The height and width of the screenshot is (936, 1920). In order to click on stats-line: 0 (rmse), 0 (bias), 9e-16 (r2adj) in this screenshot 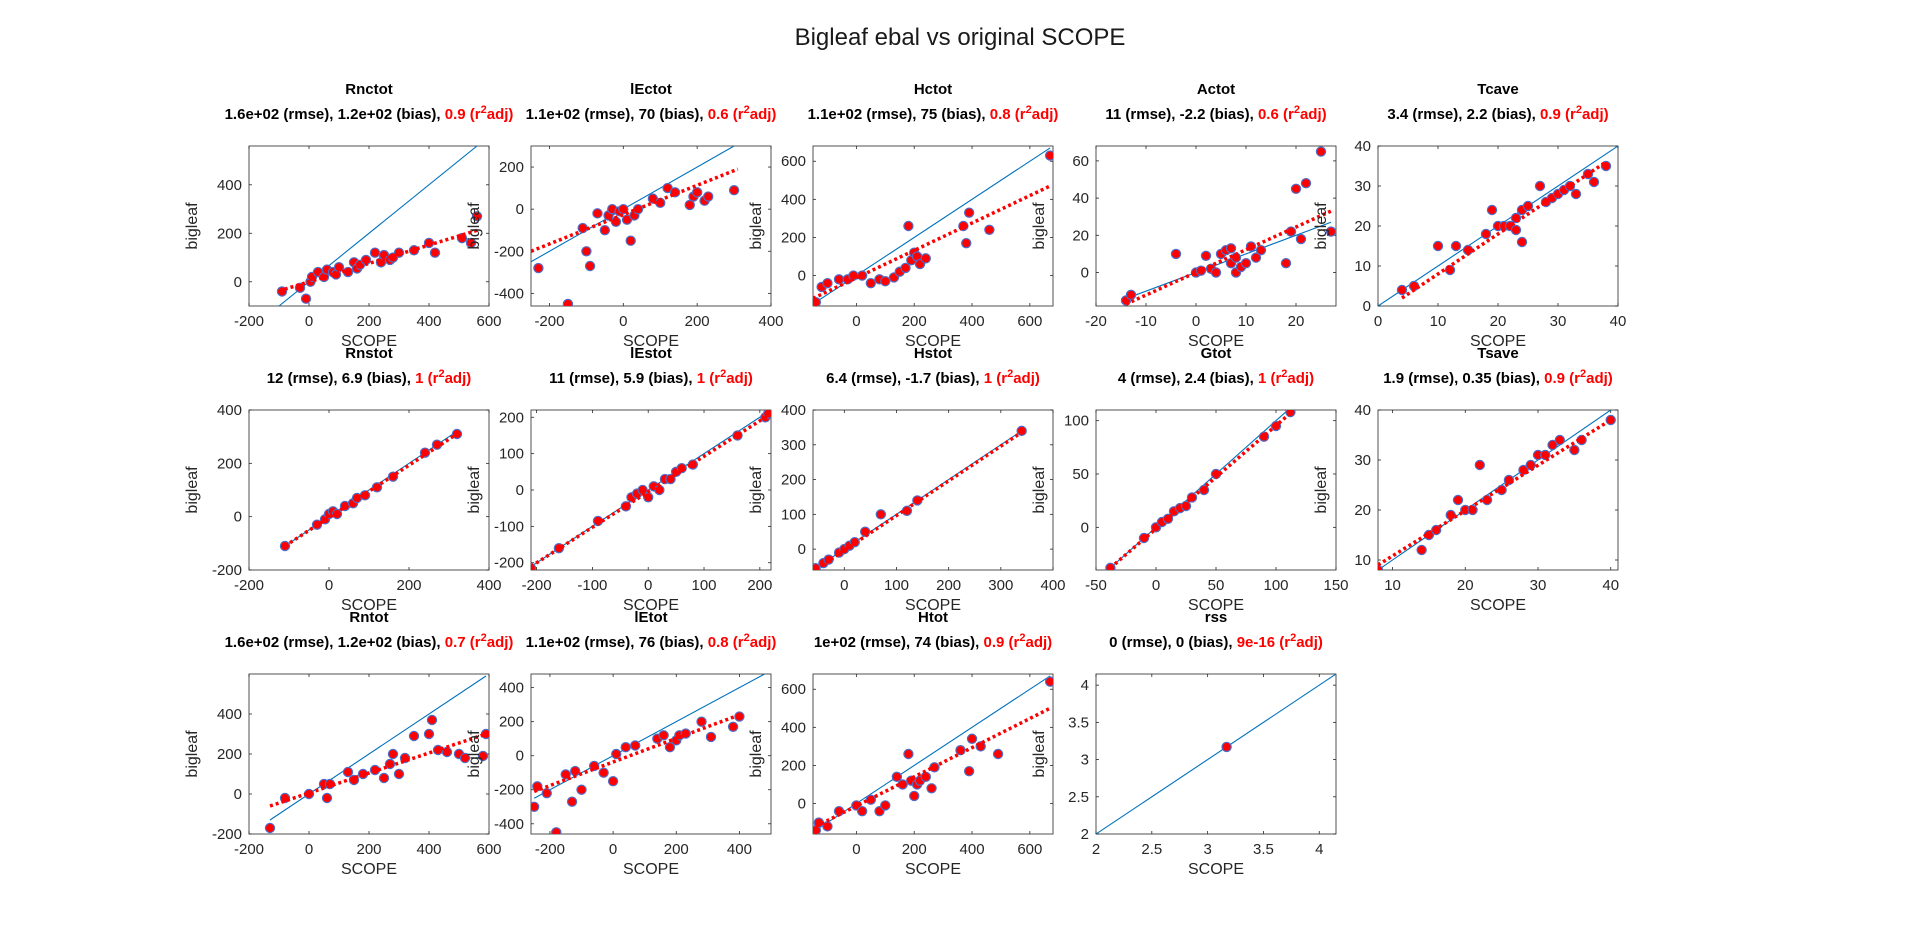, I will do `click(1216, 641)`.